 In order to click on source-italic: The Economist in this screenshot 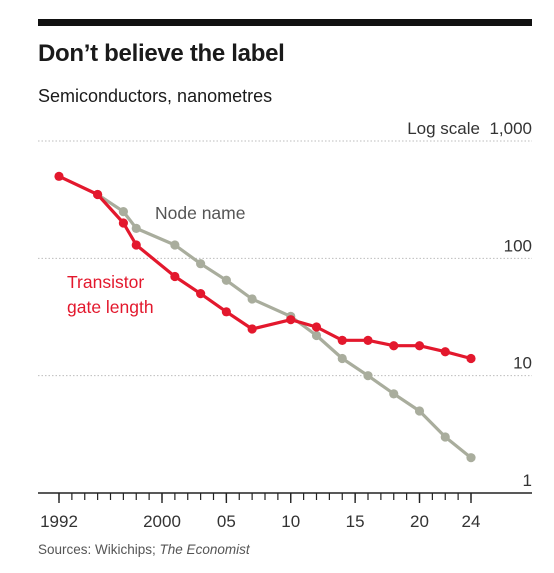, I will do `click(204, 549)`.